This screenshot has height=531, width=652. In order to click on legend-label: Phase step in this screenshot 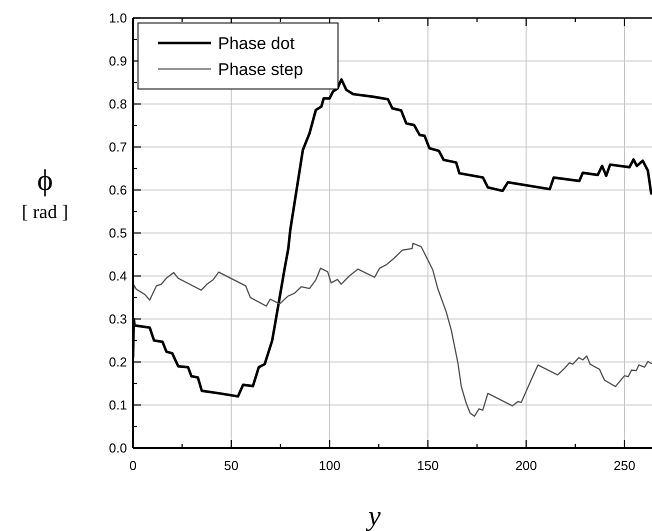, I will do `click(261, 69)`.